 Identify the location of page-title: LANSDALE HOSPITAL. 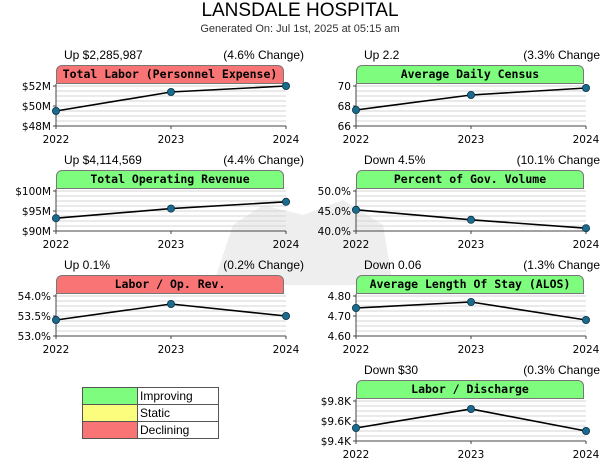
(300, 10).